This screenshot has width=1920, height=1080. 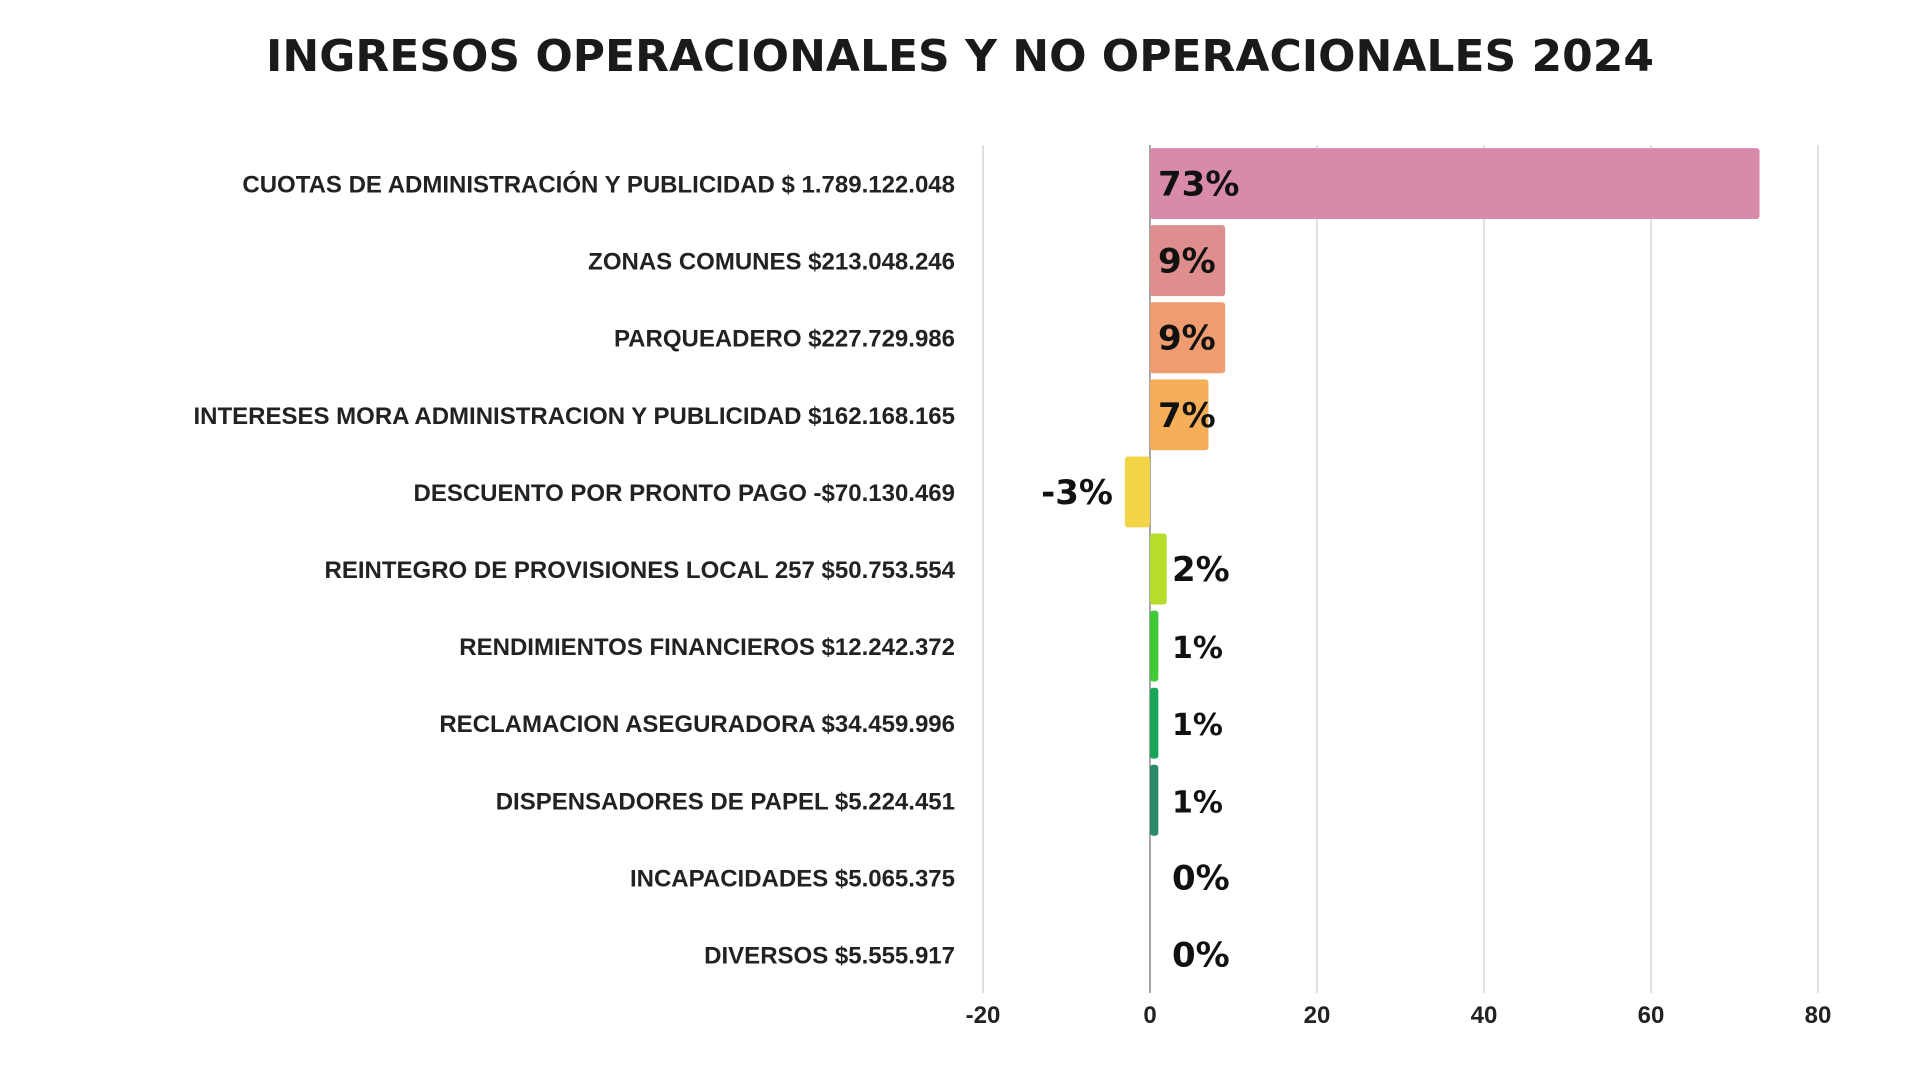 What do you see at coordinates (983, 1015) in the screenshot?
I see `x-tick-label-0: -20` at bounding box center [983, 1015].